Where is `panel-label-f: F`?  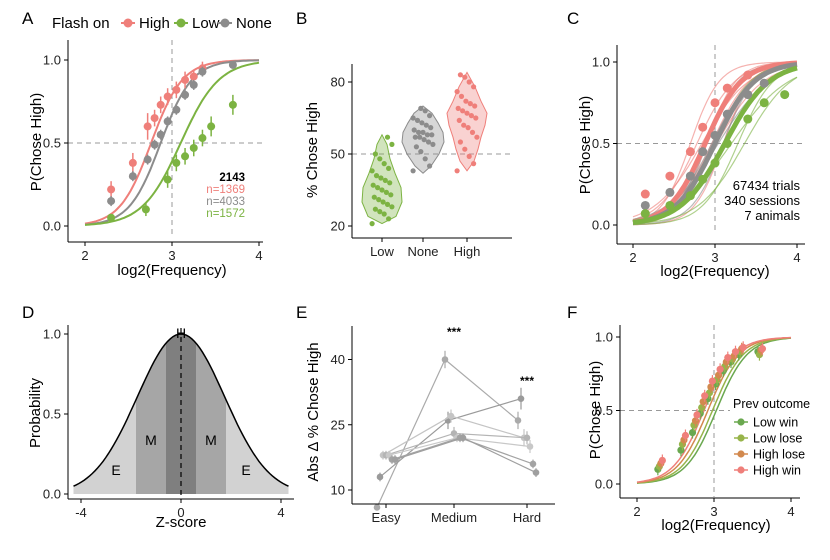 panel-label-f: F is located at coordinates (572, 312).